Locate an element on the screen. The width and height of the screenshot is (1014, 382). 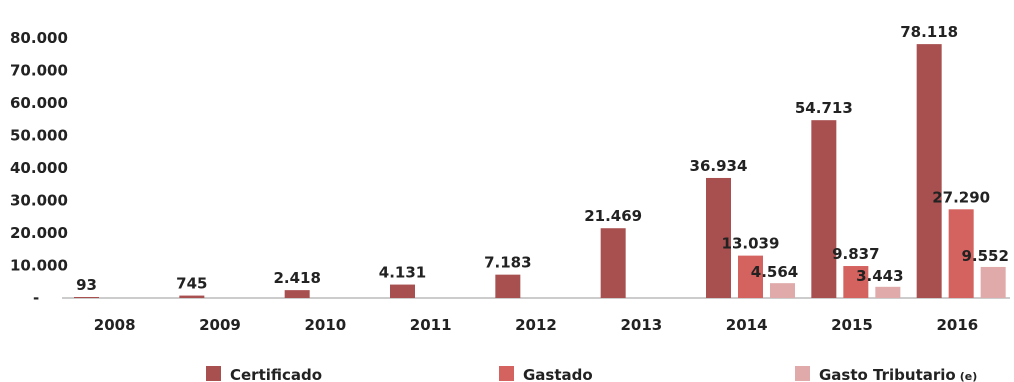
data-label: 21.469 is located at coordinates (613, 216).